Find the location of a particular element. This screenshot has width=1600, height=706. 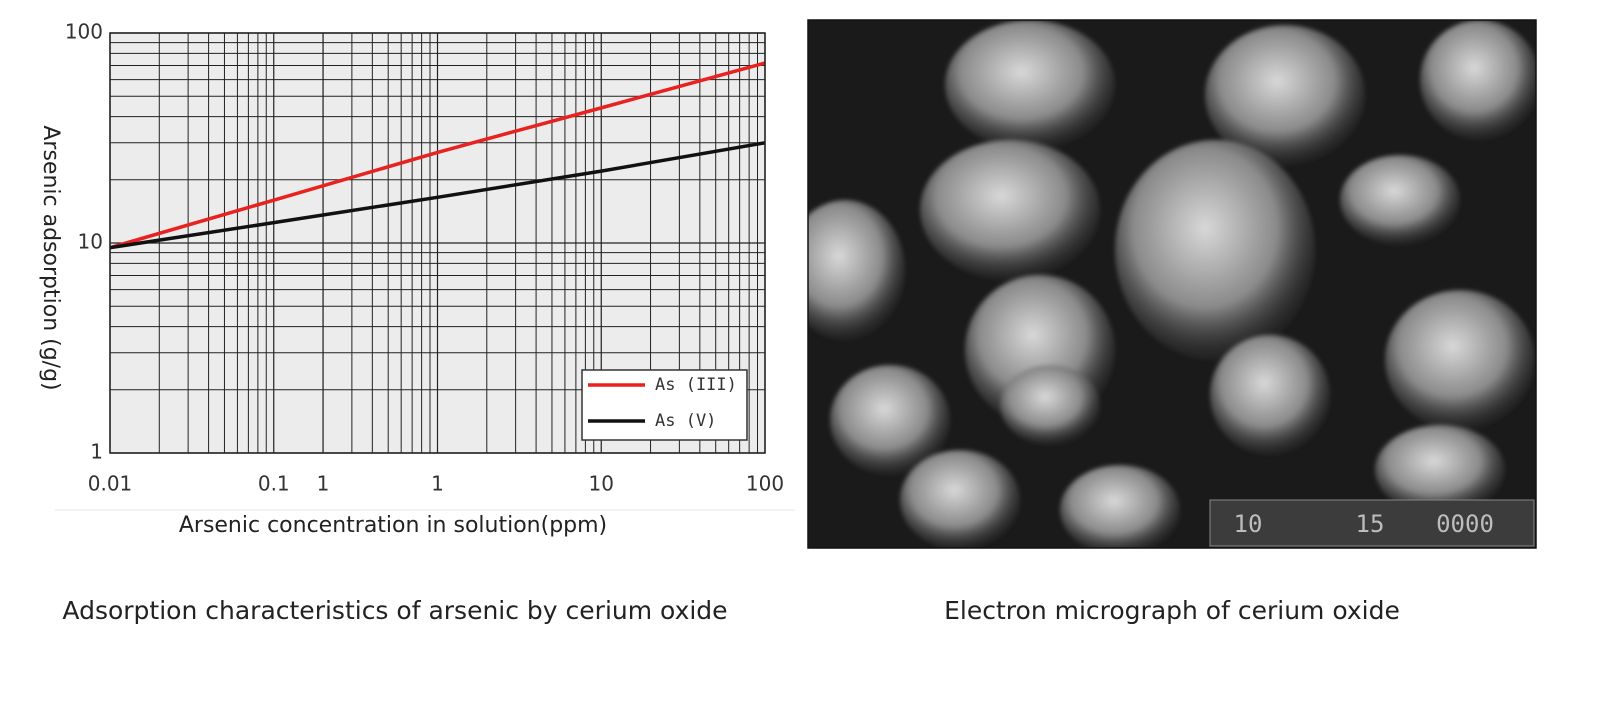

x-tick-label: 10 is located at coordinates (601, 484).